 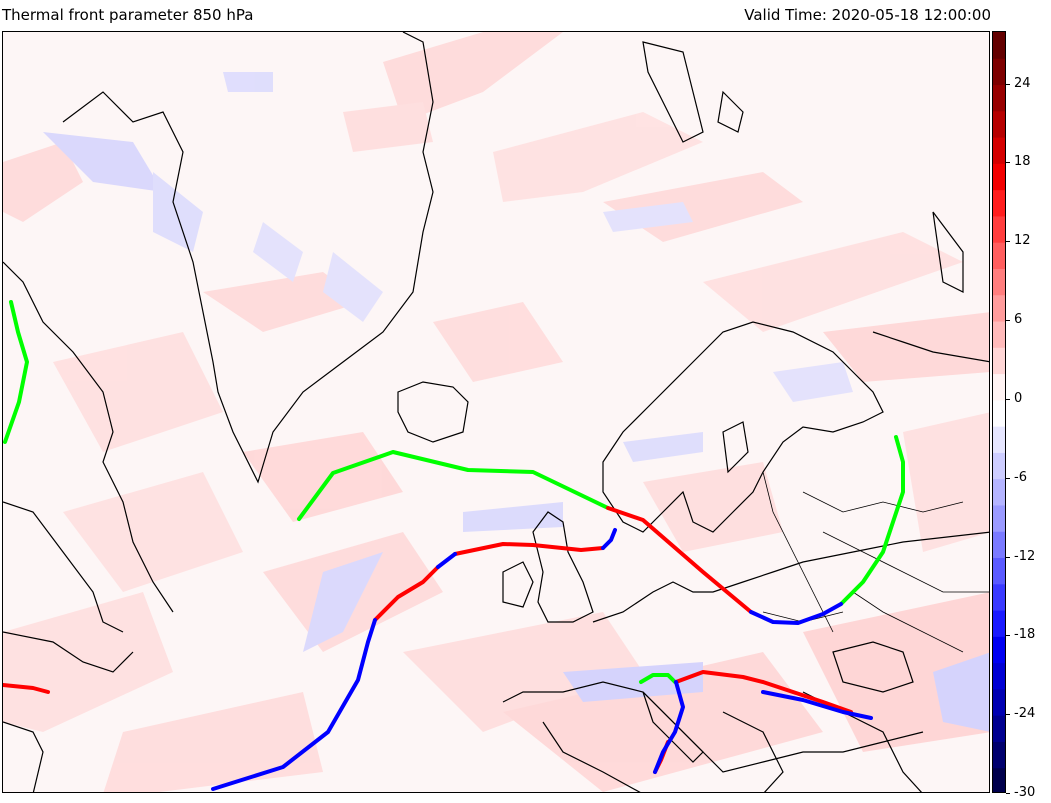 I want to click on front-blue-north-sea, so click(x=609, y=539).